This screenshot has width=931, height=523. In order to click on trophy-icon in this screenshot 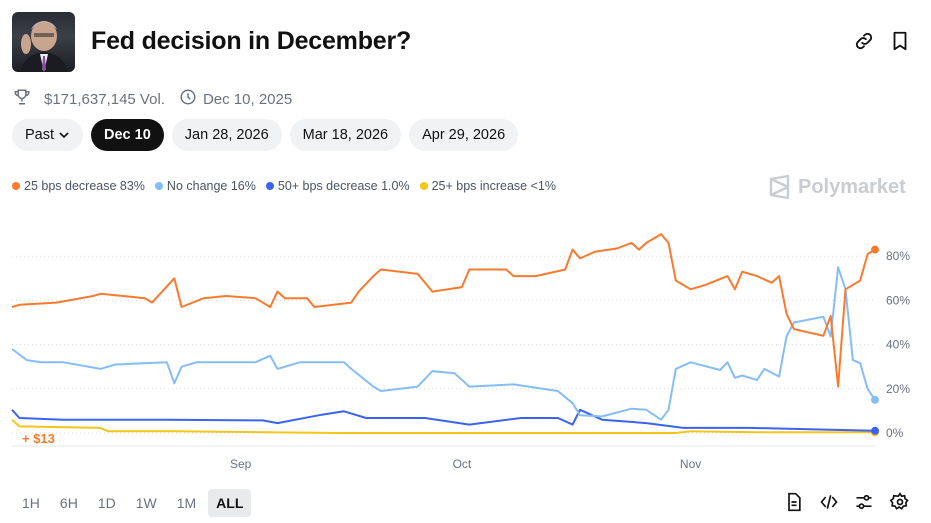, I will do `click(22, 99)`.